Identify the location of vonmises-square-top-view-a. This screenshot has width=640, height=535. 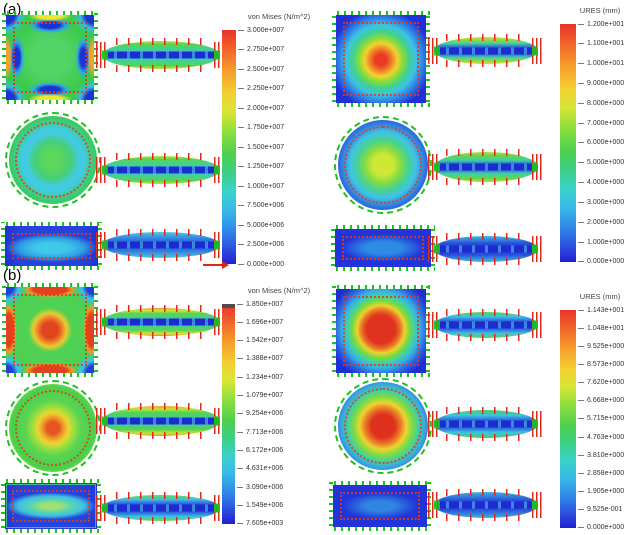
(50, 57).